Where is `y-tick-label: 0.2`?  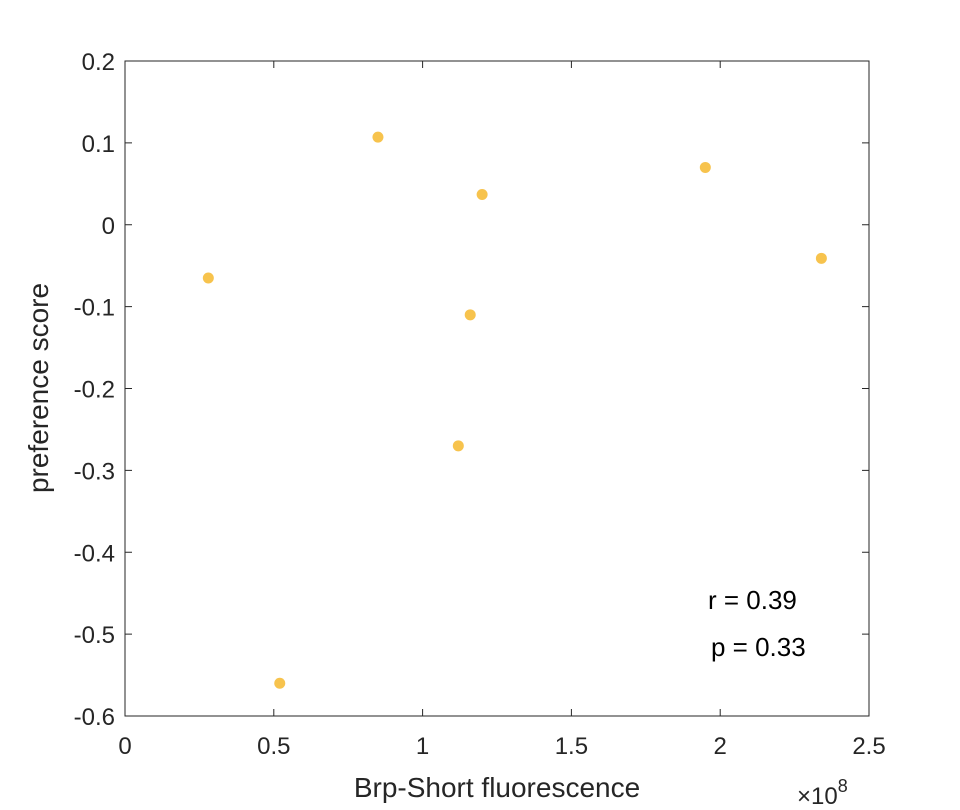 y-tick-label: 0.2 is located at coordinates (98, 62).